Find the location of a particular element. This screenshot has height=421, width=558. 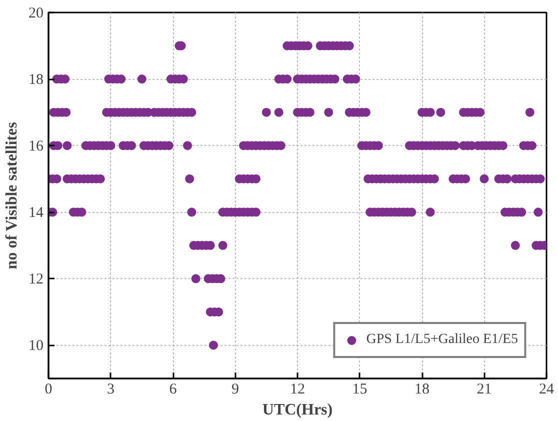

y-tick-label: 18 is located at coordinates (36, 80).